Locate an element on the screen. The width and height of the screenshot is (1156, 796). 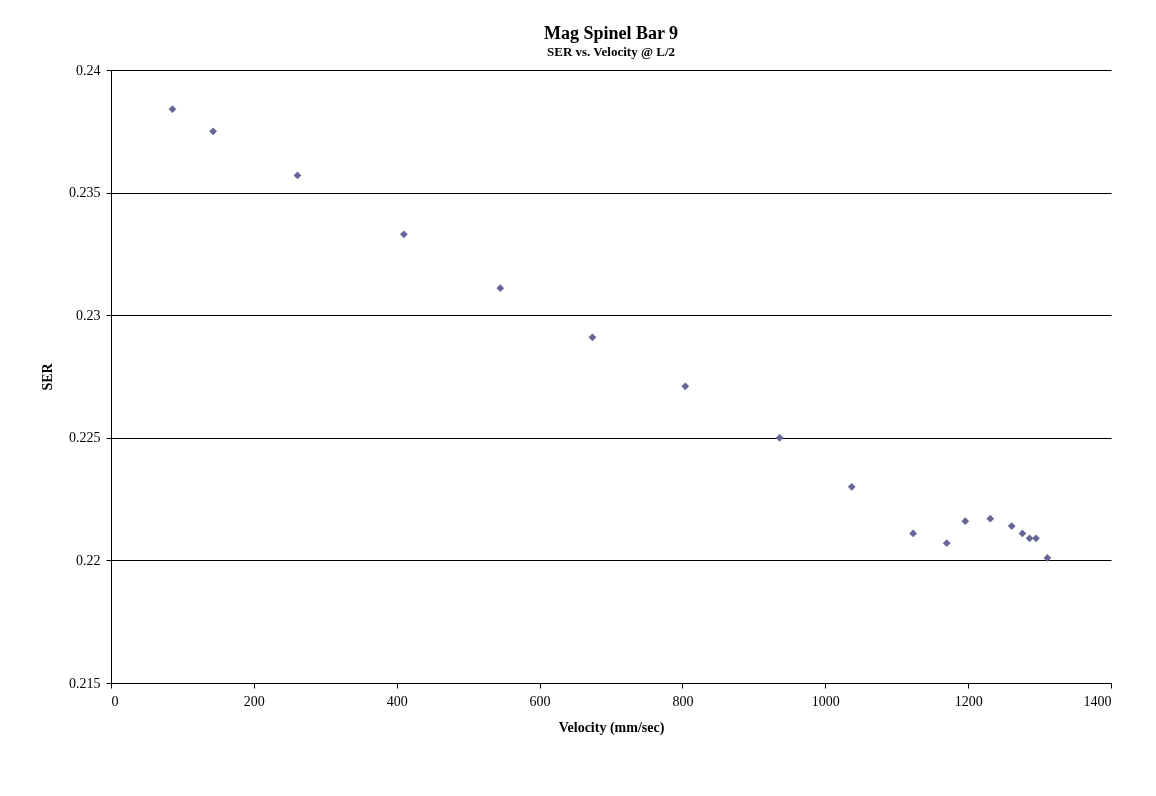
chart-title: Mag Spinel Bar 9 is located at coordinates (611, 33).